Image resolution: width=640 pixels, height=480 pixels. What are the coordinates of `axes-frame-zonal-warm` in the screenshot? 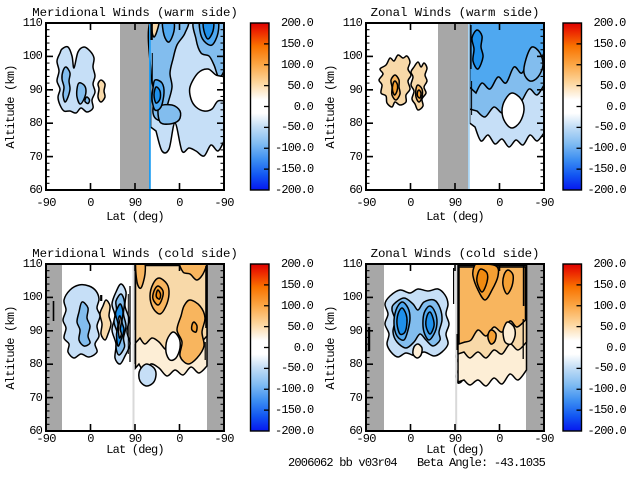 It's located at (455, 106).